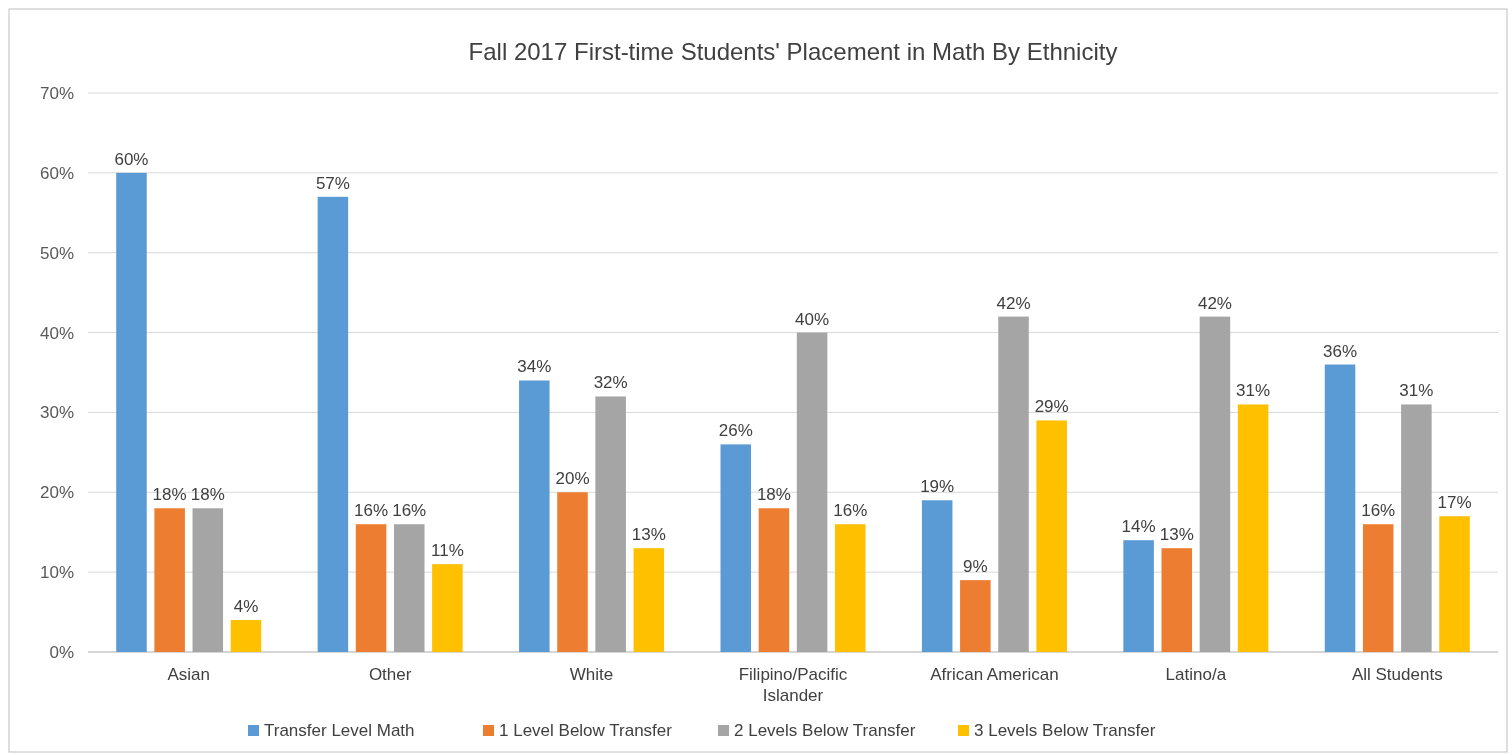  Describe the element at coordinates (825, 730) in the screenshot. I see `legend-label: 2 Levels Below Transfer` at that location.